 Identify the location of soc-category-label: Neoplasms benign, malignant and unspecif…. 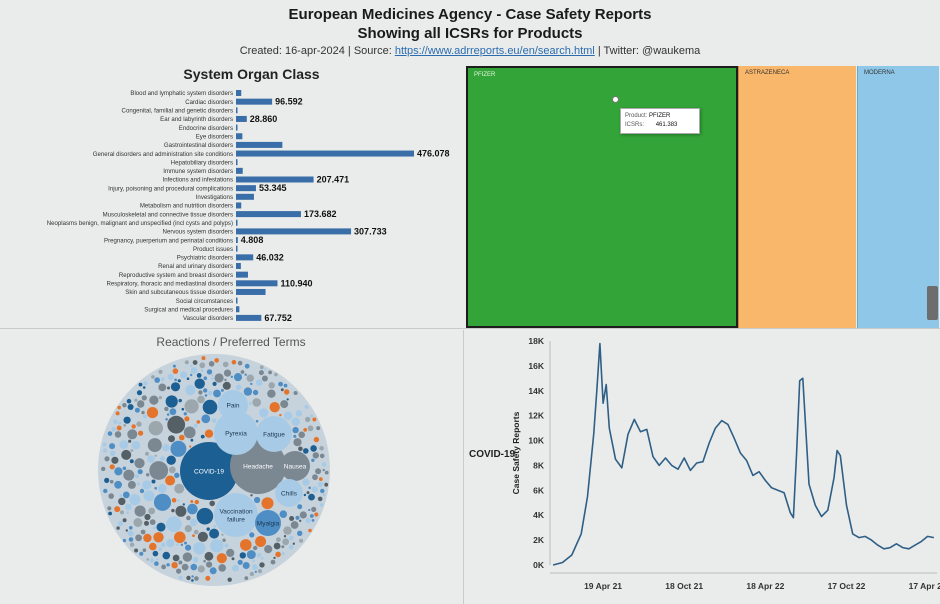
(140, 223).